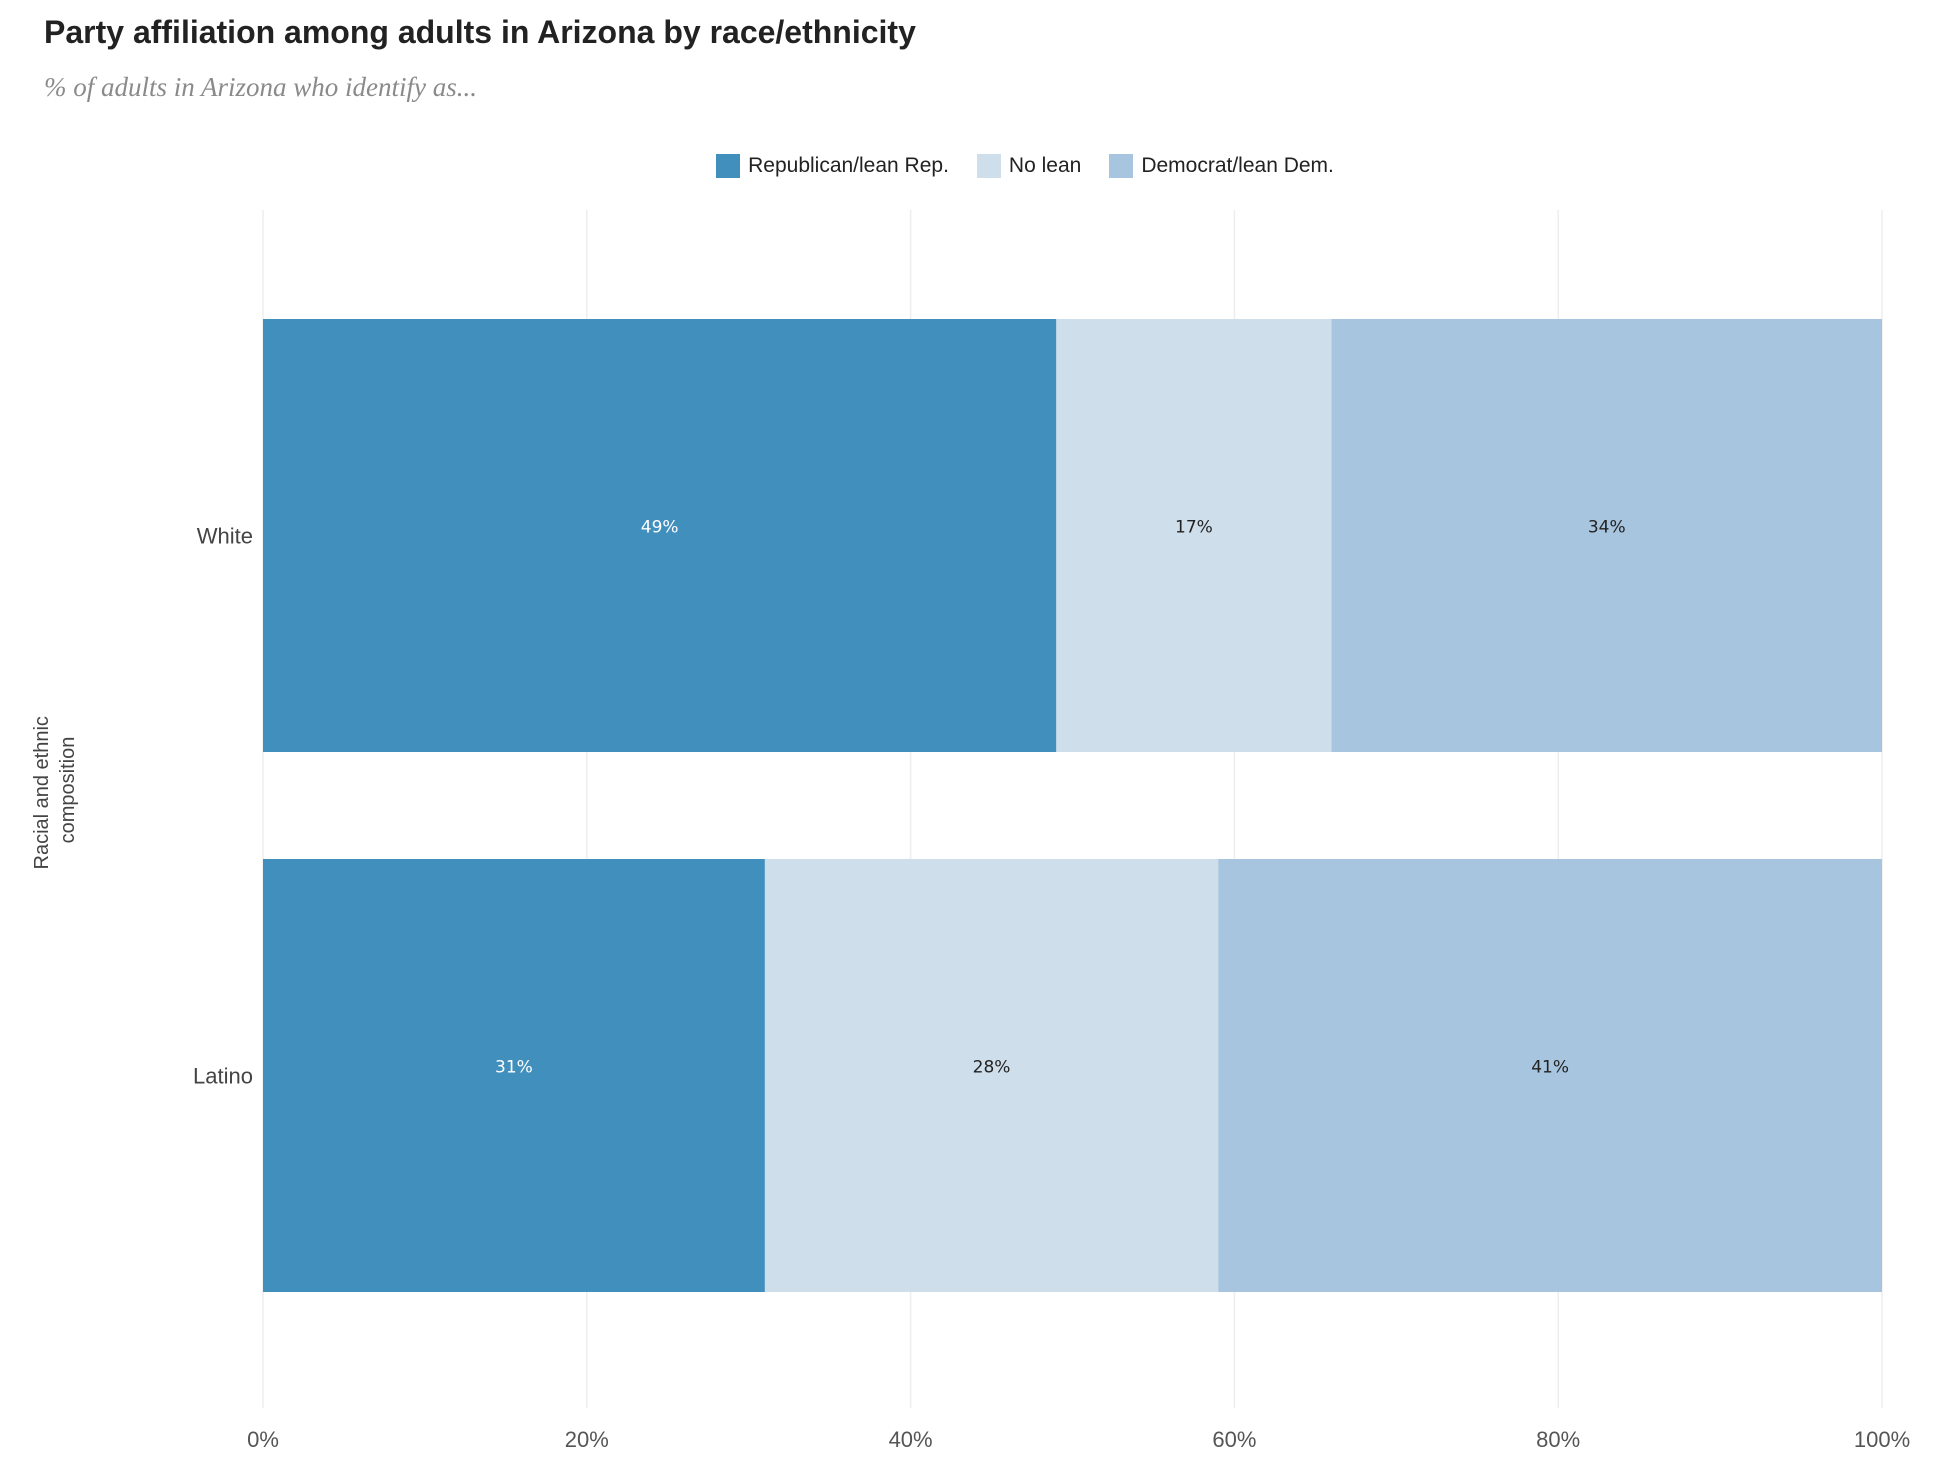 The image size is (1958, 1476). I want to click on data-label-white-no-lean: 17%, so click(1194, 528).